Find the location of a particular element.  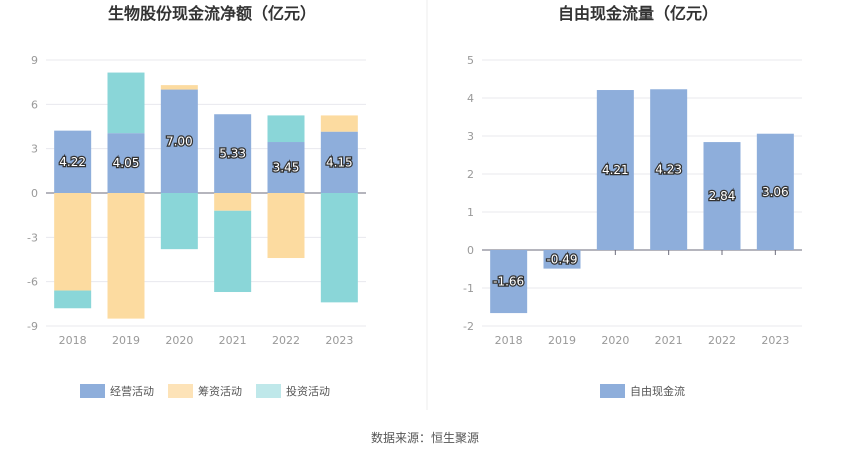

right-y-tick-label: -2 is located at coordinates (468, 326).